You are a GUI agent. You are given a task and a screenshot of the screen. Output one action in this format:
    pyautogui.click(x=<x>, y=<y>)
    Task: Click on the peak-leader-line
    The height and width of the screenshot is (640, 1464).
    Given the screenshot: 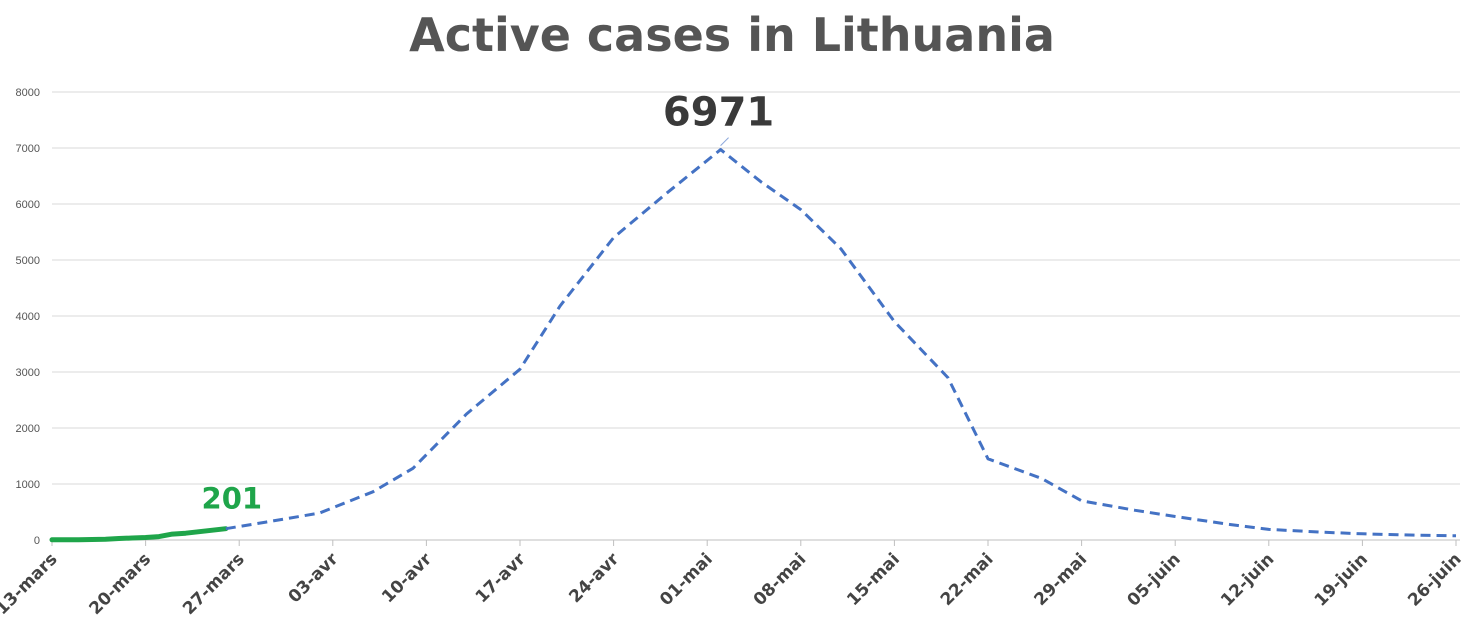 What is the action you would take?
    pyautogui.click(x=724, y=141)
    